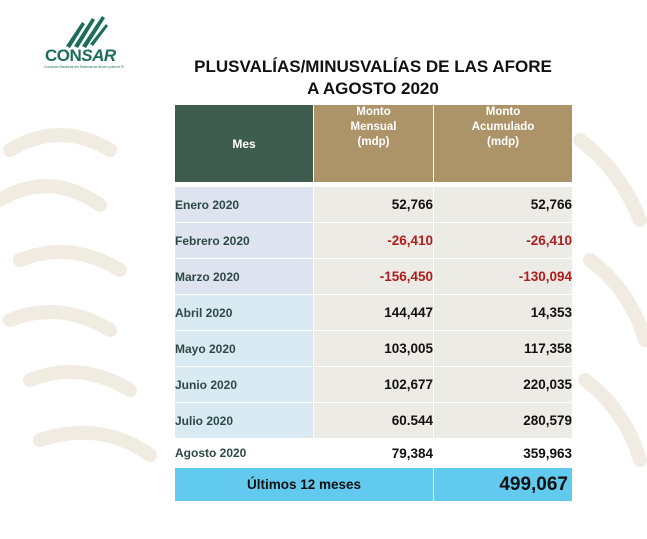  I want to click on row-cumulative-amount: 117,358, so click(503, 348).